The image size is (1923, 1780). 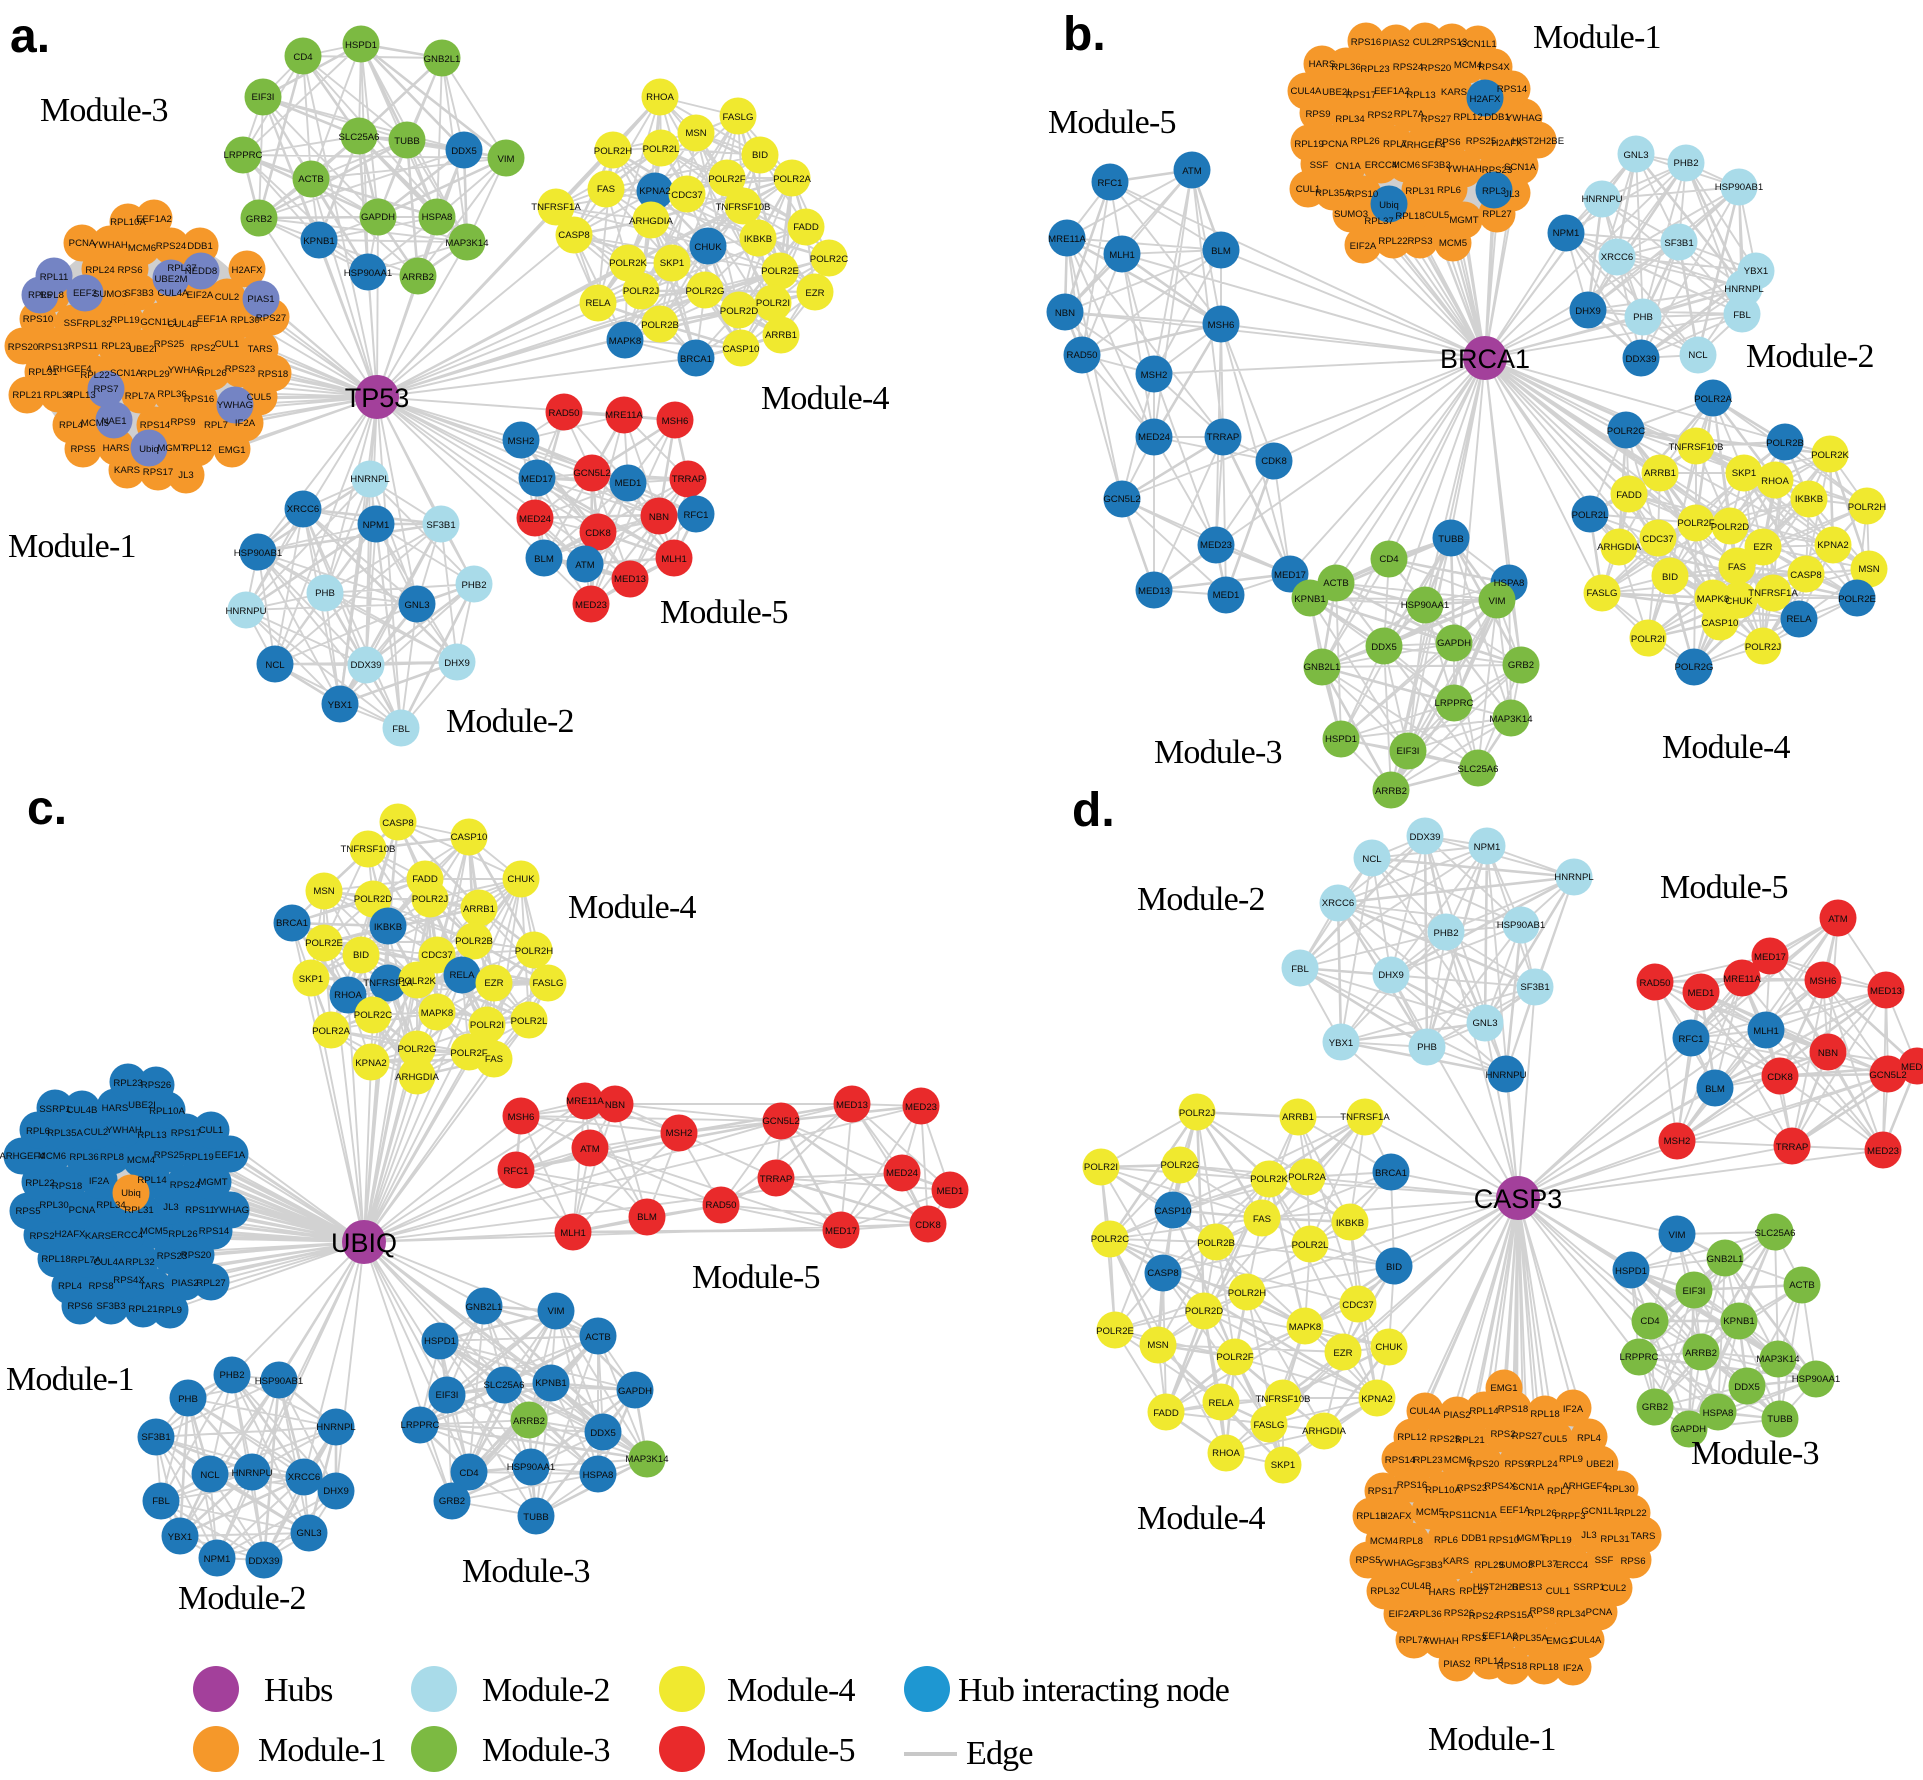 I want to click on svg-text: RPL27, so click(x=1496, y=214).